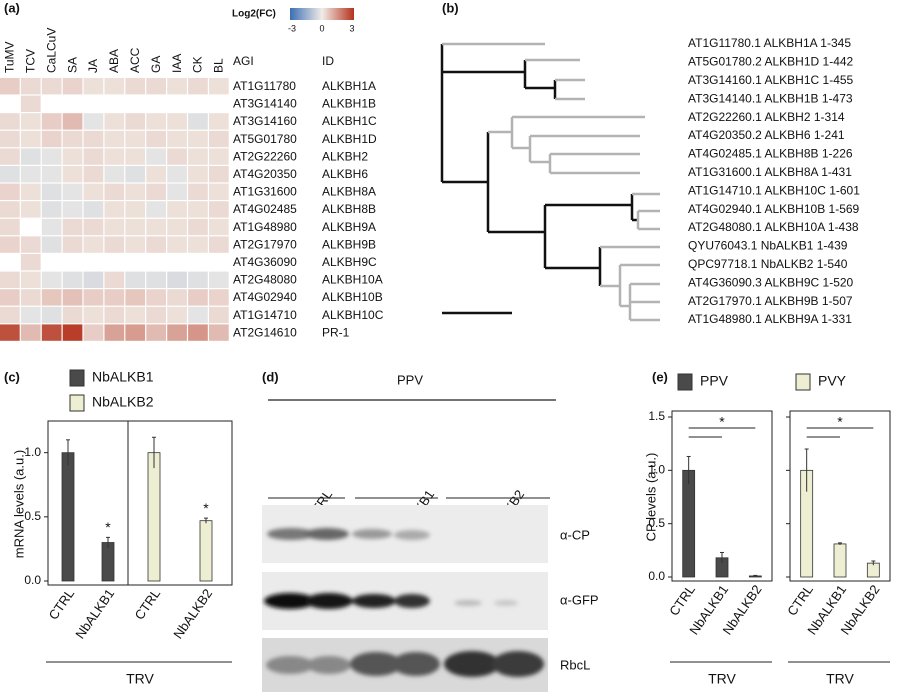 This screenshot has height=697, width=900. I want to click on colorbar-title: Log2(FC), so click(254, 14).